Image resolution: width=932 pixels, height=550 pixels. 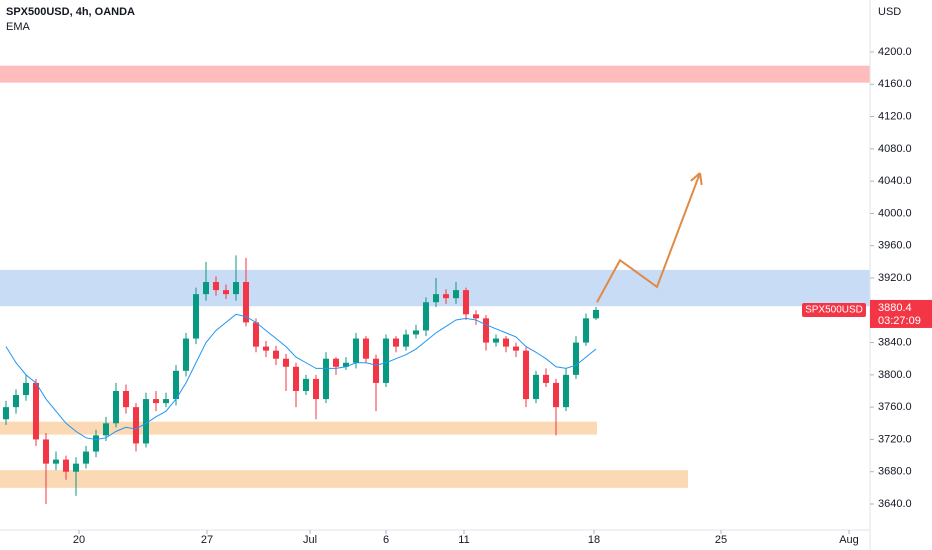 What do you see at coordinates (895, 407) in the screenshot?
I see `y-tick-label: 3760.0` at bounding box center [895, 407].